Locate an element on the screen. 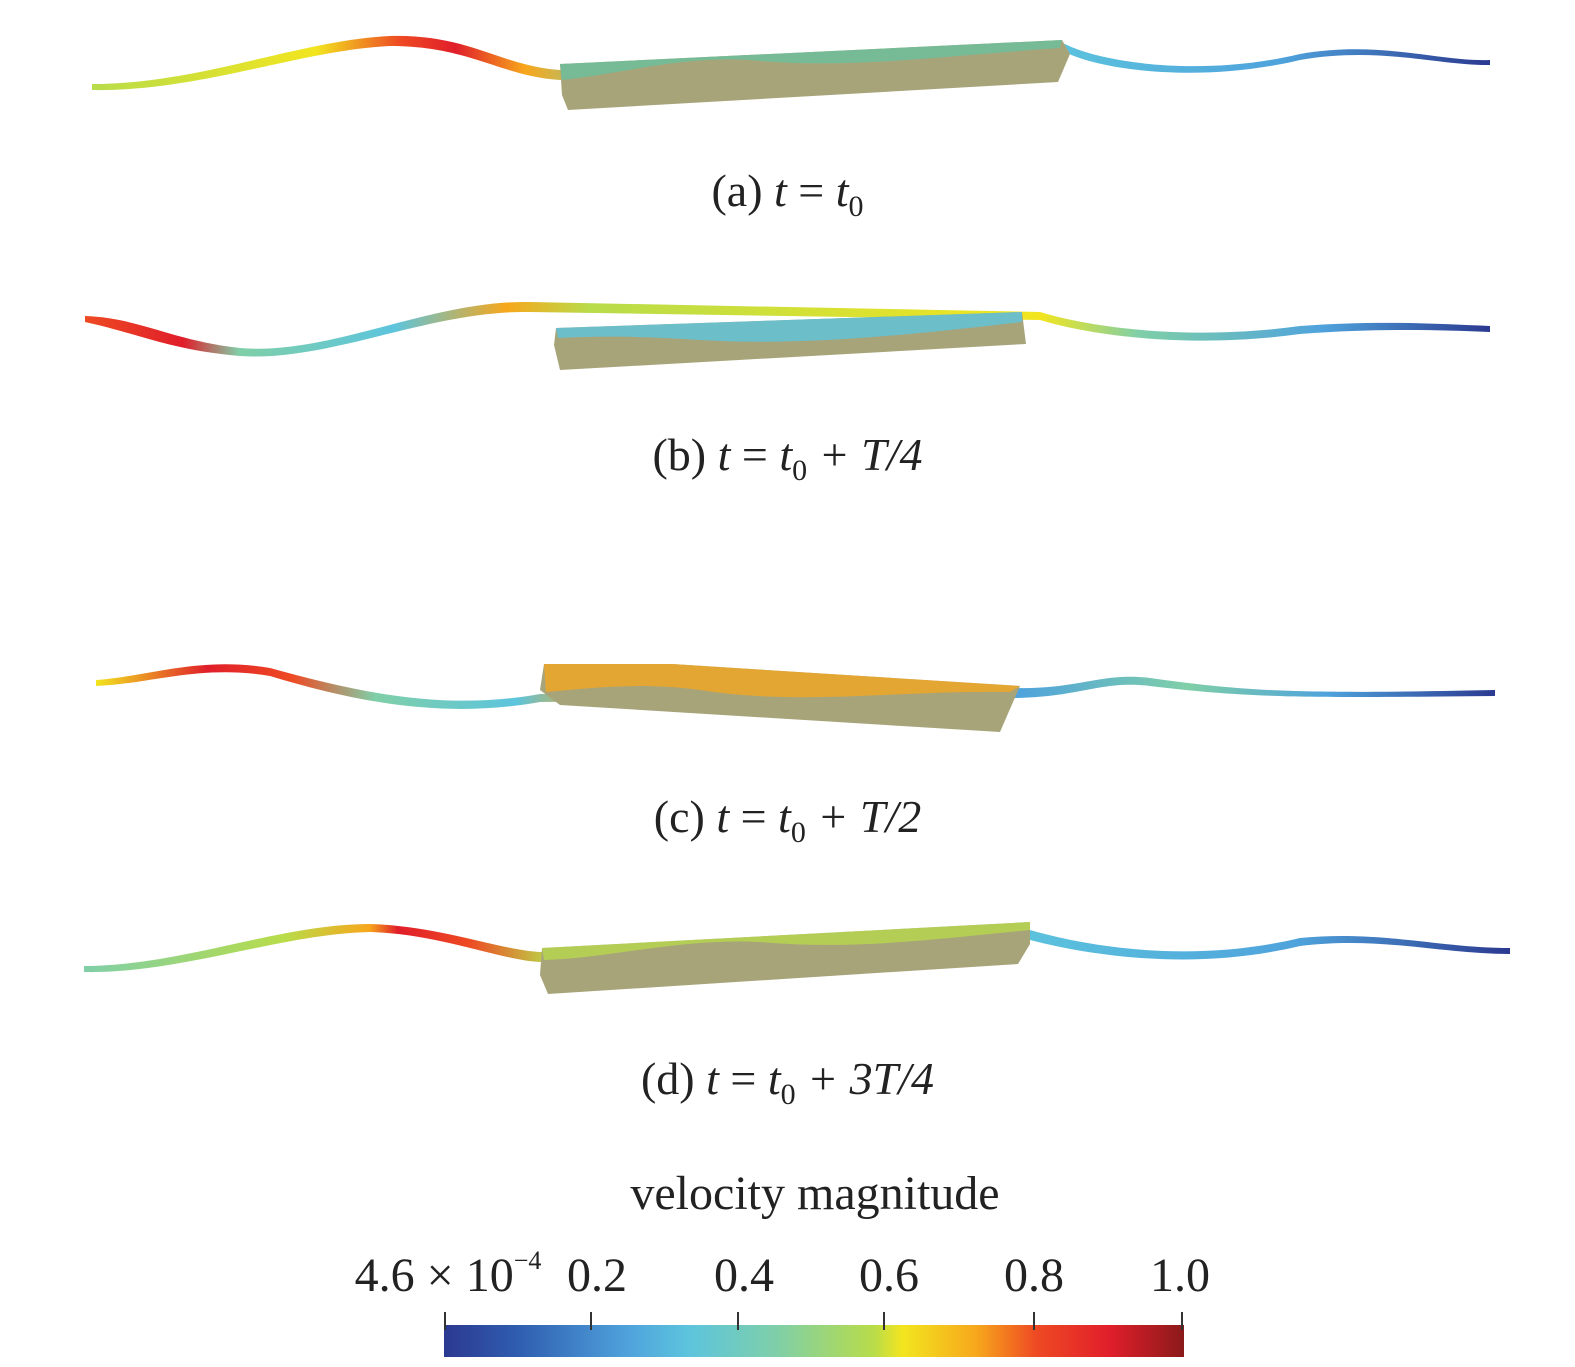 The image size is (1575, 1367). body-top-flow-d is located at coordinates (786, 941).